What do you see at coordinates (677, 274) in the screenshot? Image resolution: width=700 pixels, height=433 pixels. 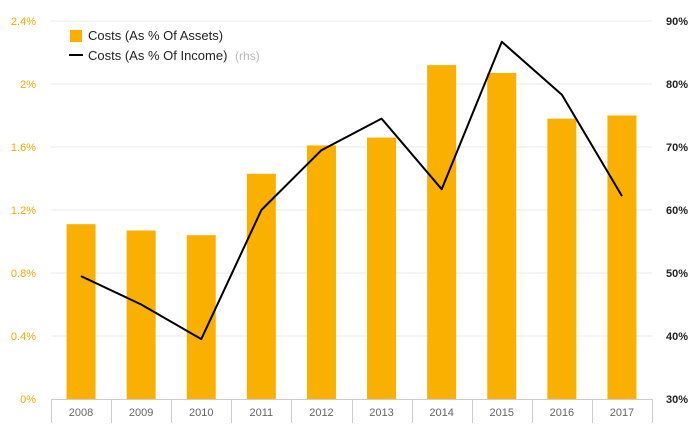 I see `y-right-tick-label: 50%` at bounding box center [677, 274].